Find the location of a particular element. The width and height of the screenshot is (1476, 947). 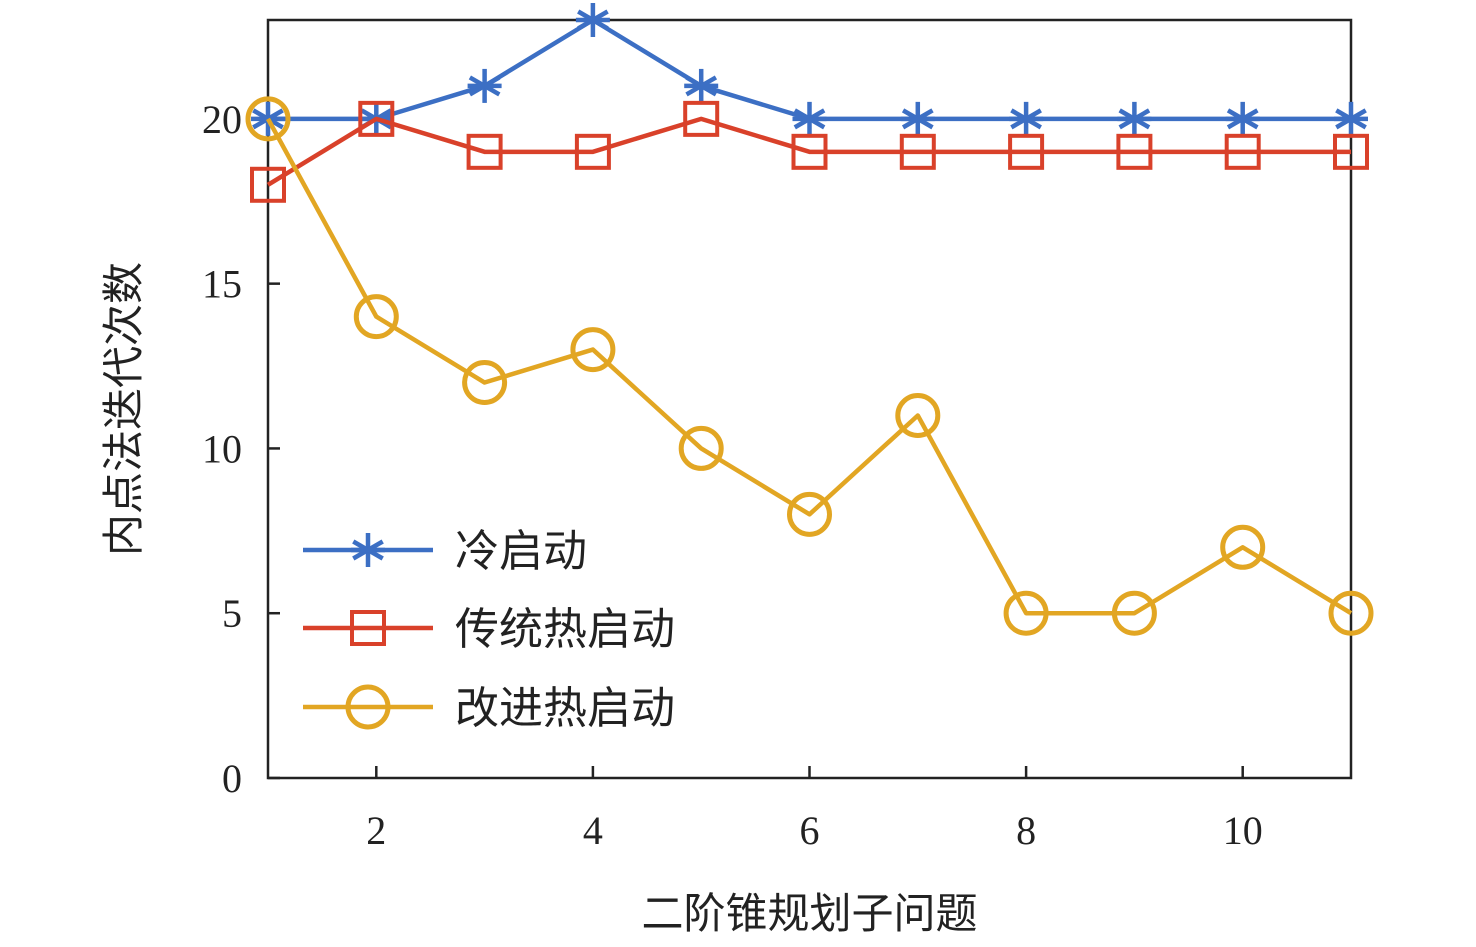

y-tick-label: 15 is located at coordinates (222, 284).